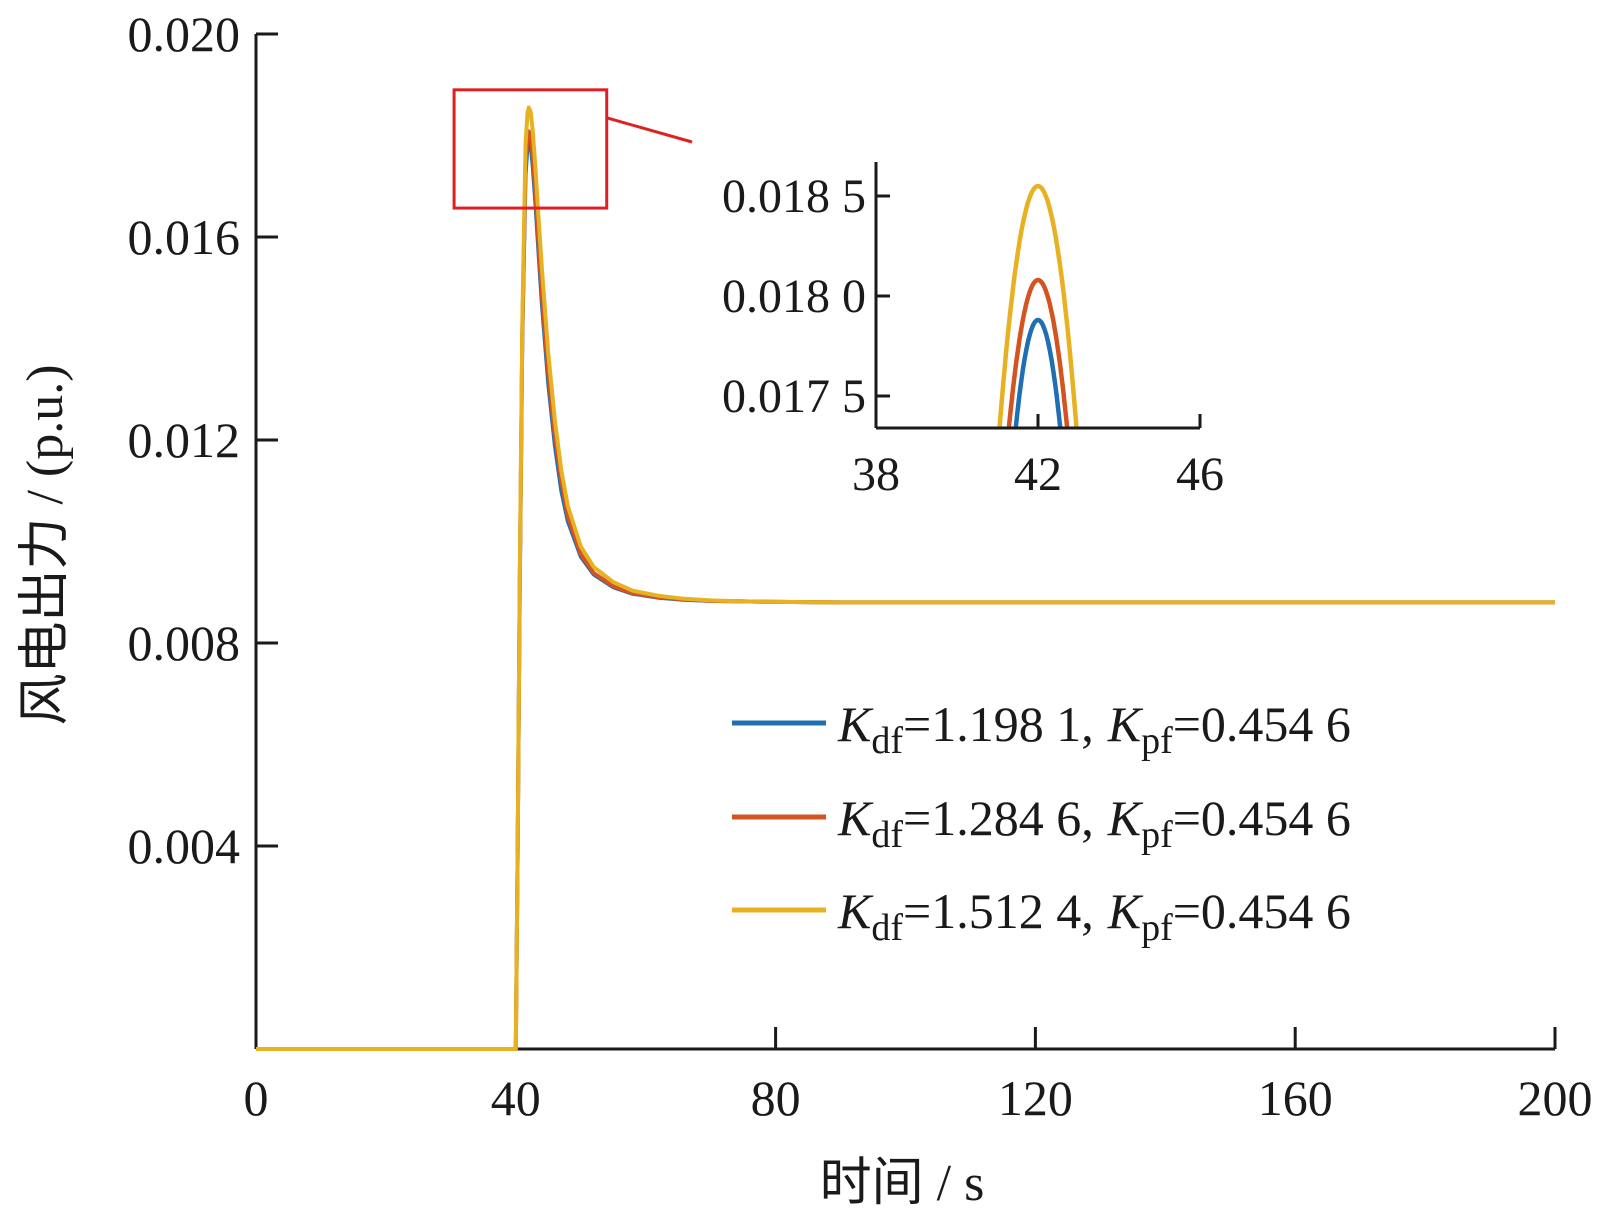  What do you see at coordinates (184, 846) in the screenshot?
I see `y-tick-label: 0.004` at bounding box center [184, 846].